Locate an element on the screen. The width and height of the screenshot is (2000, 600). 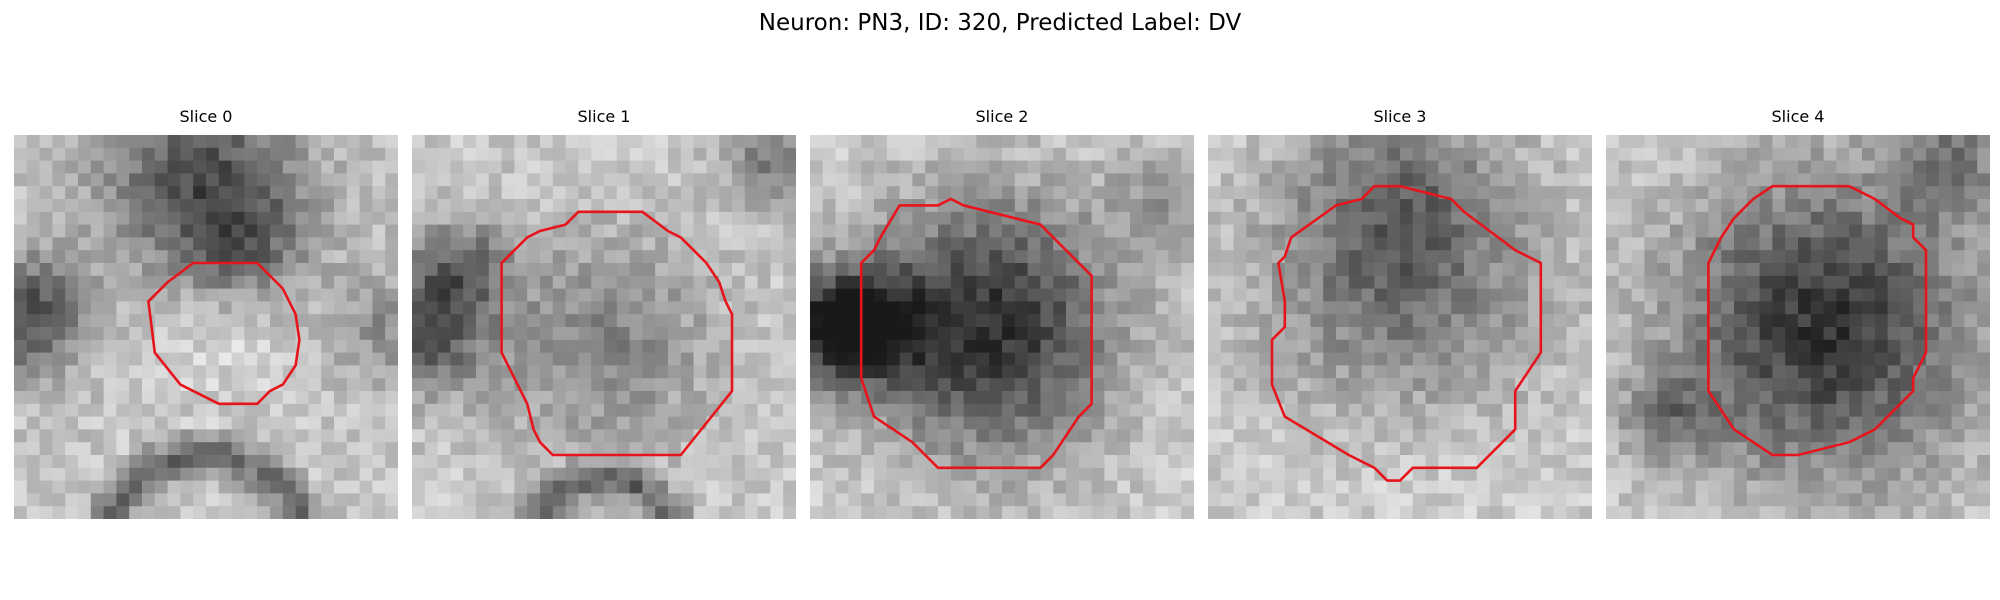
slice-title-0: Slice 0 is located at coordinates (206, 116).